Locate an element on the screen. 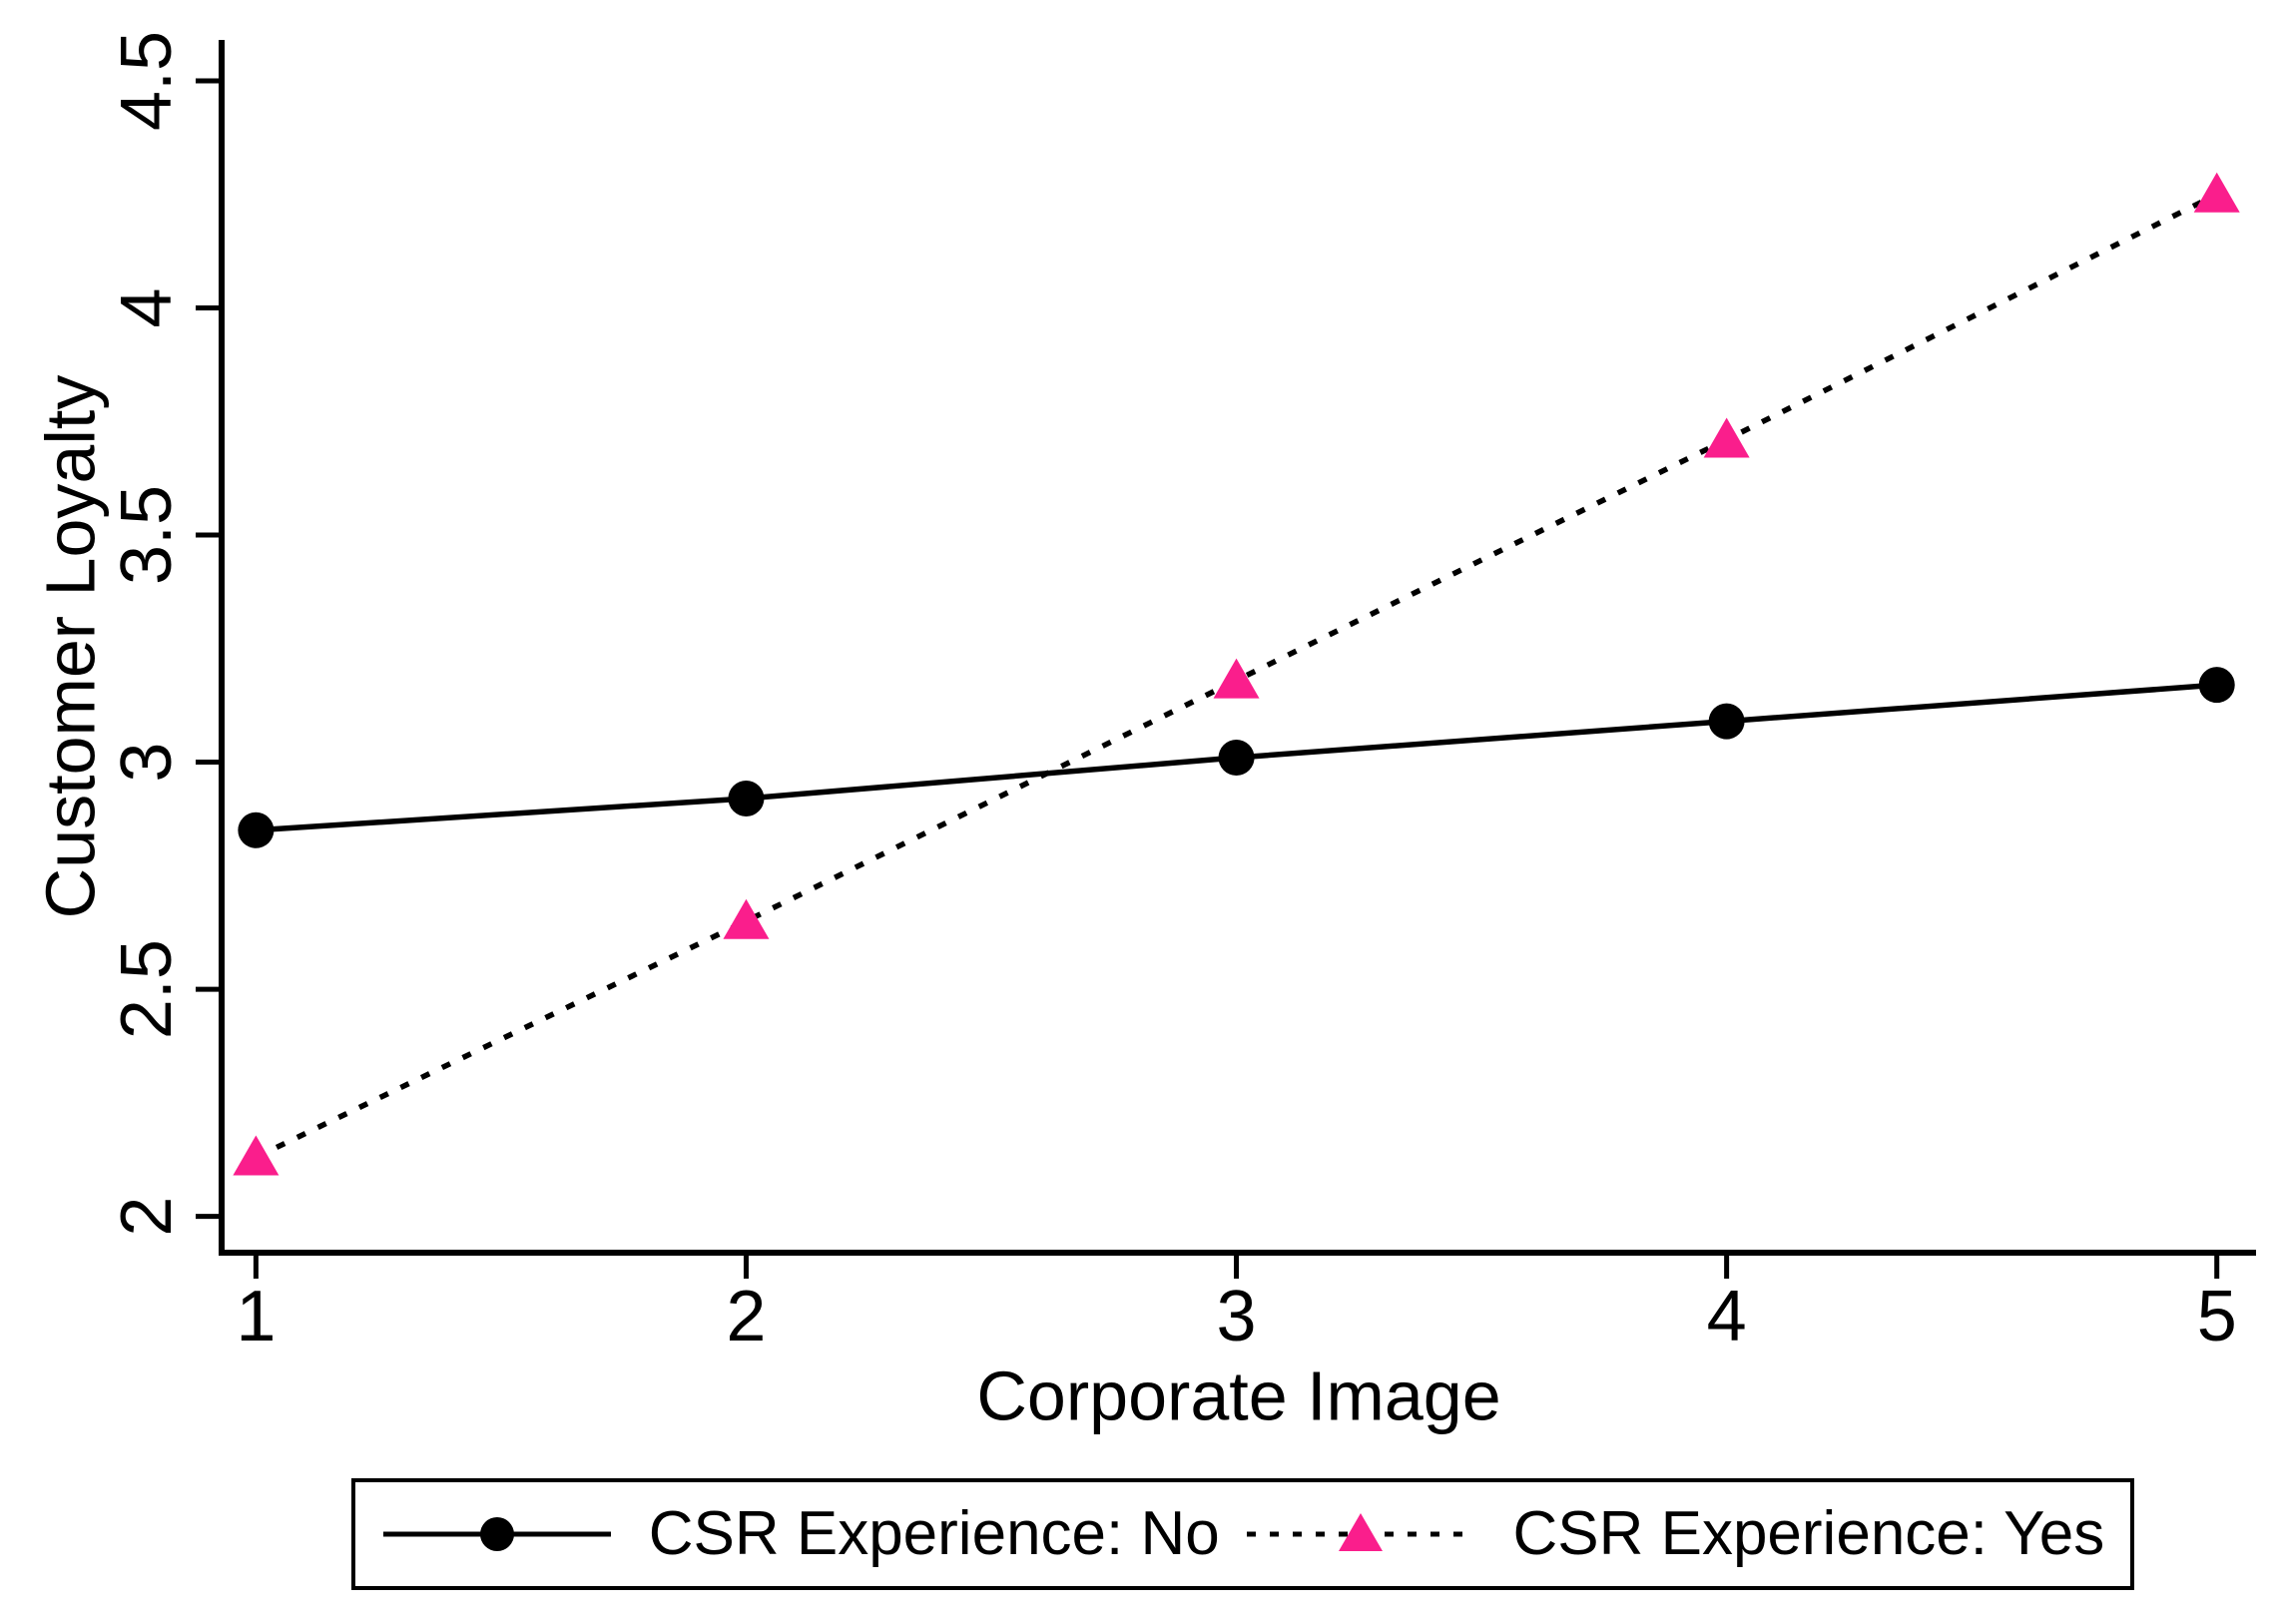 Image resolution: width=2282 pixels, height=1624 pixels. y-axis-title: Customer Loyalty is located at coordinates (71, 647).